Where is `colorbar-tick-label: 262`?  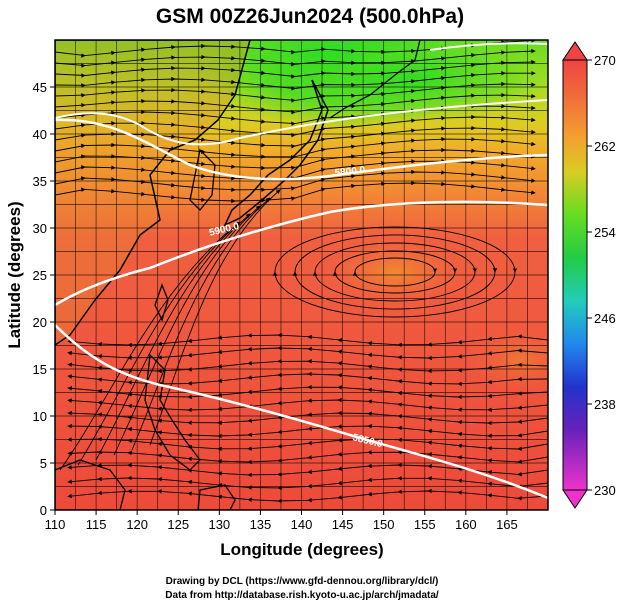 colorbar-tick-label: 262 is located at coordinates (605, 146).